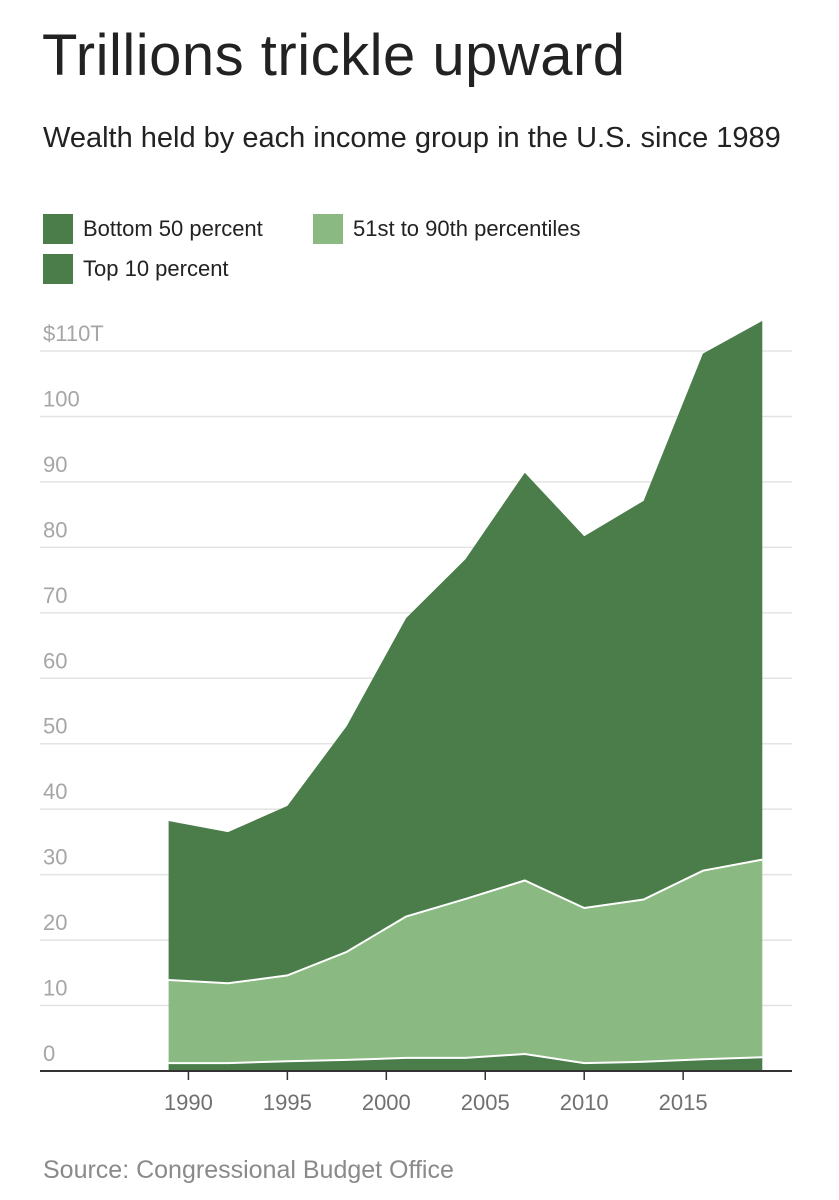 This screenshot has height=1200, width=839. What do you see at coordinates (55, 464) in the screenshot?
I see `y-tick-label-90: 90` at bounding box center [55, 464].